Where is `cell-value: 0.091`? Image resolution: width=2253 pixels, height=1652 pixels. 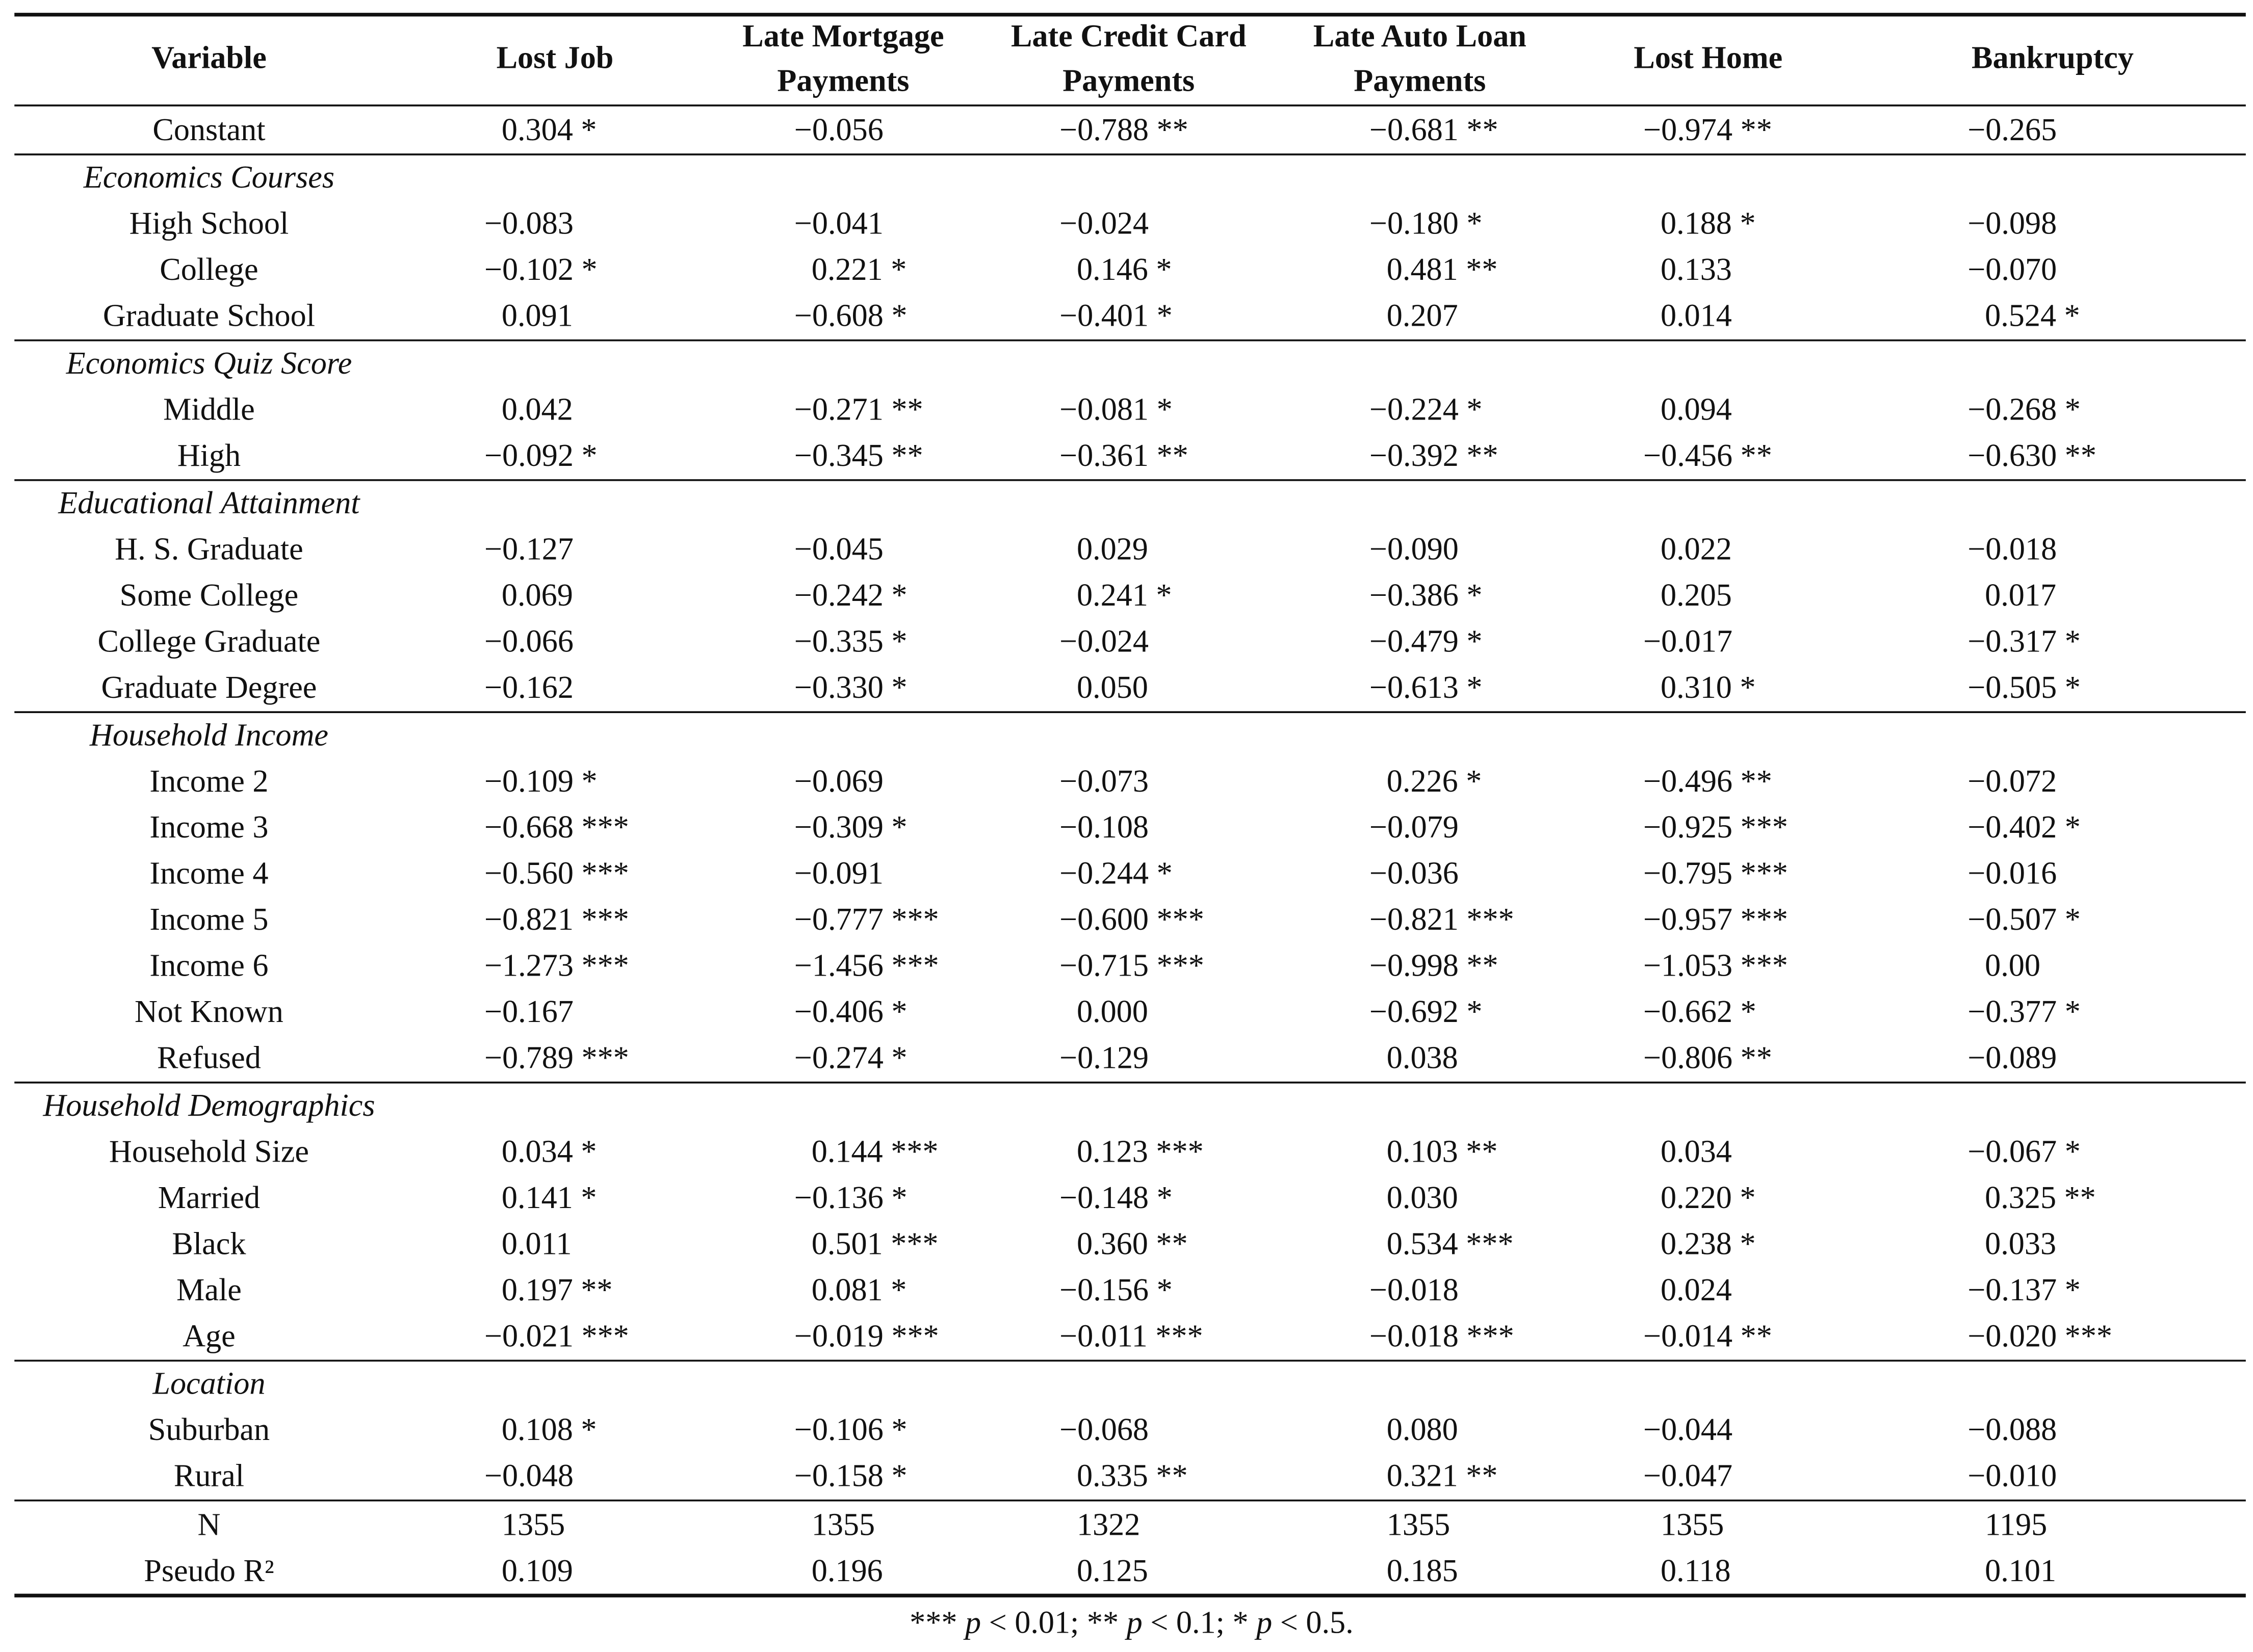 cell-value: 0.091 is located at coordinates (538, 316).